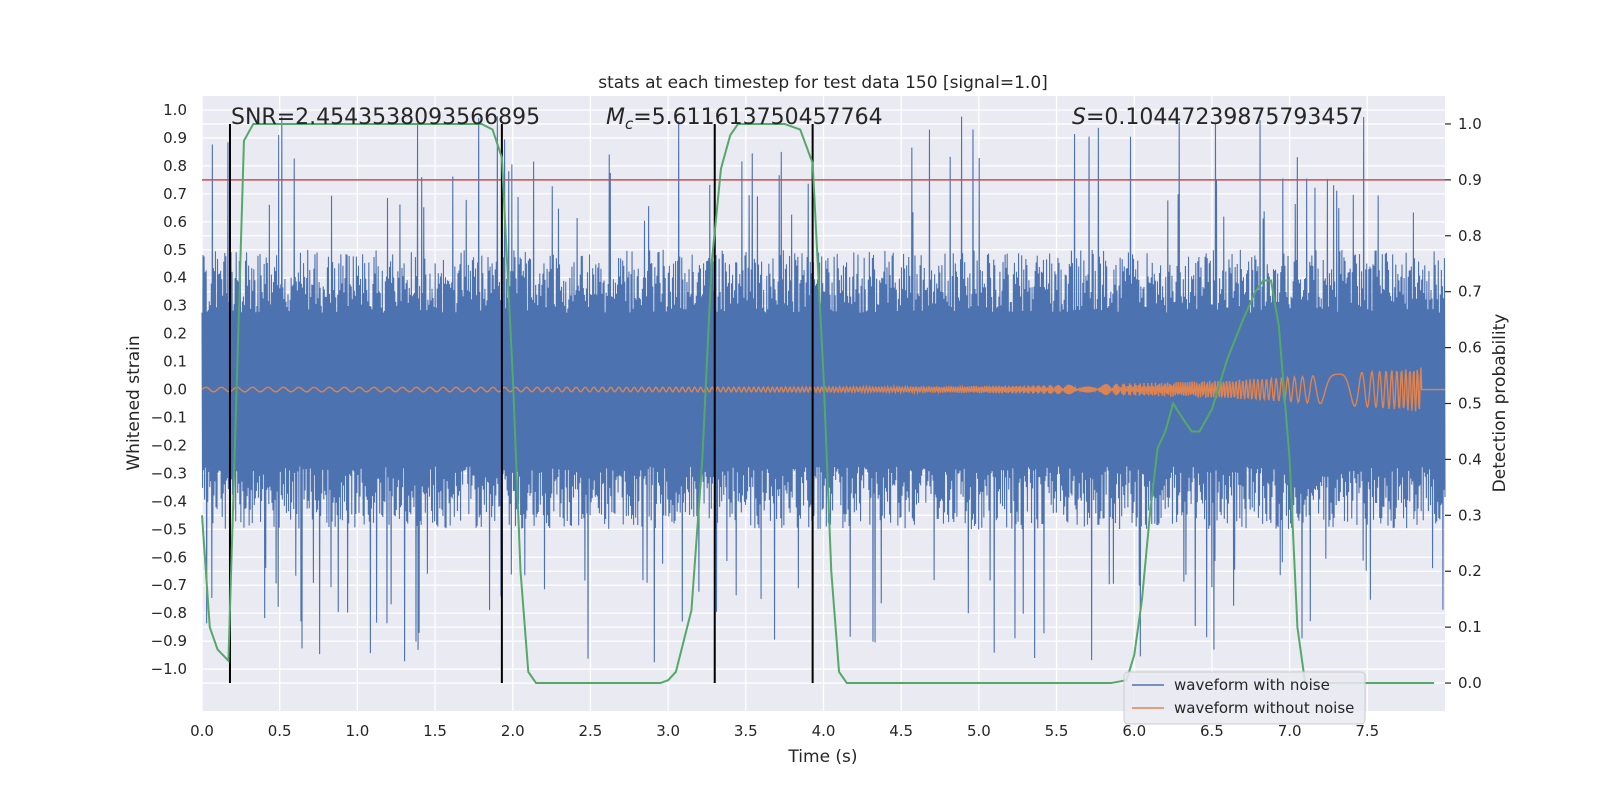  What do you see at coordinates (1290, 731) in the screenshot?
I see `x-tick-label: 7.0` at bounding box center [1290, 731].